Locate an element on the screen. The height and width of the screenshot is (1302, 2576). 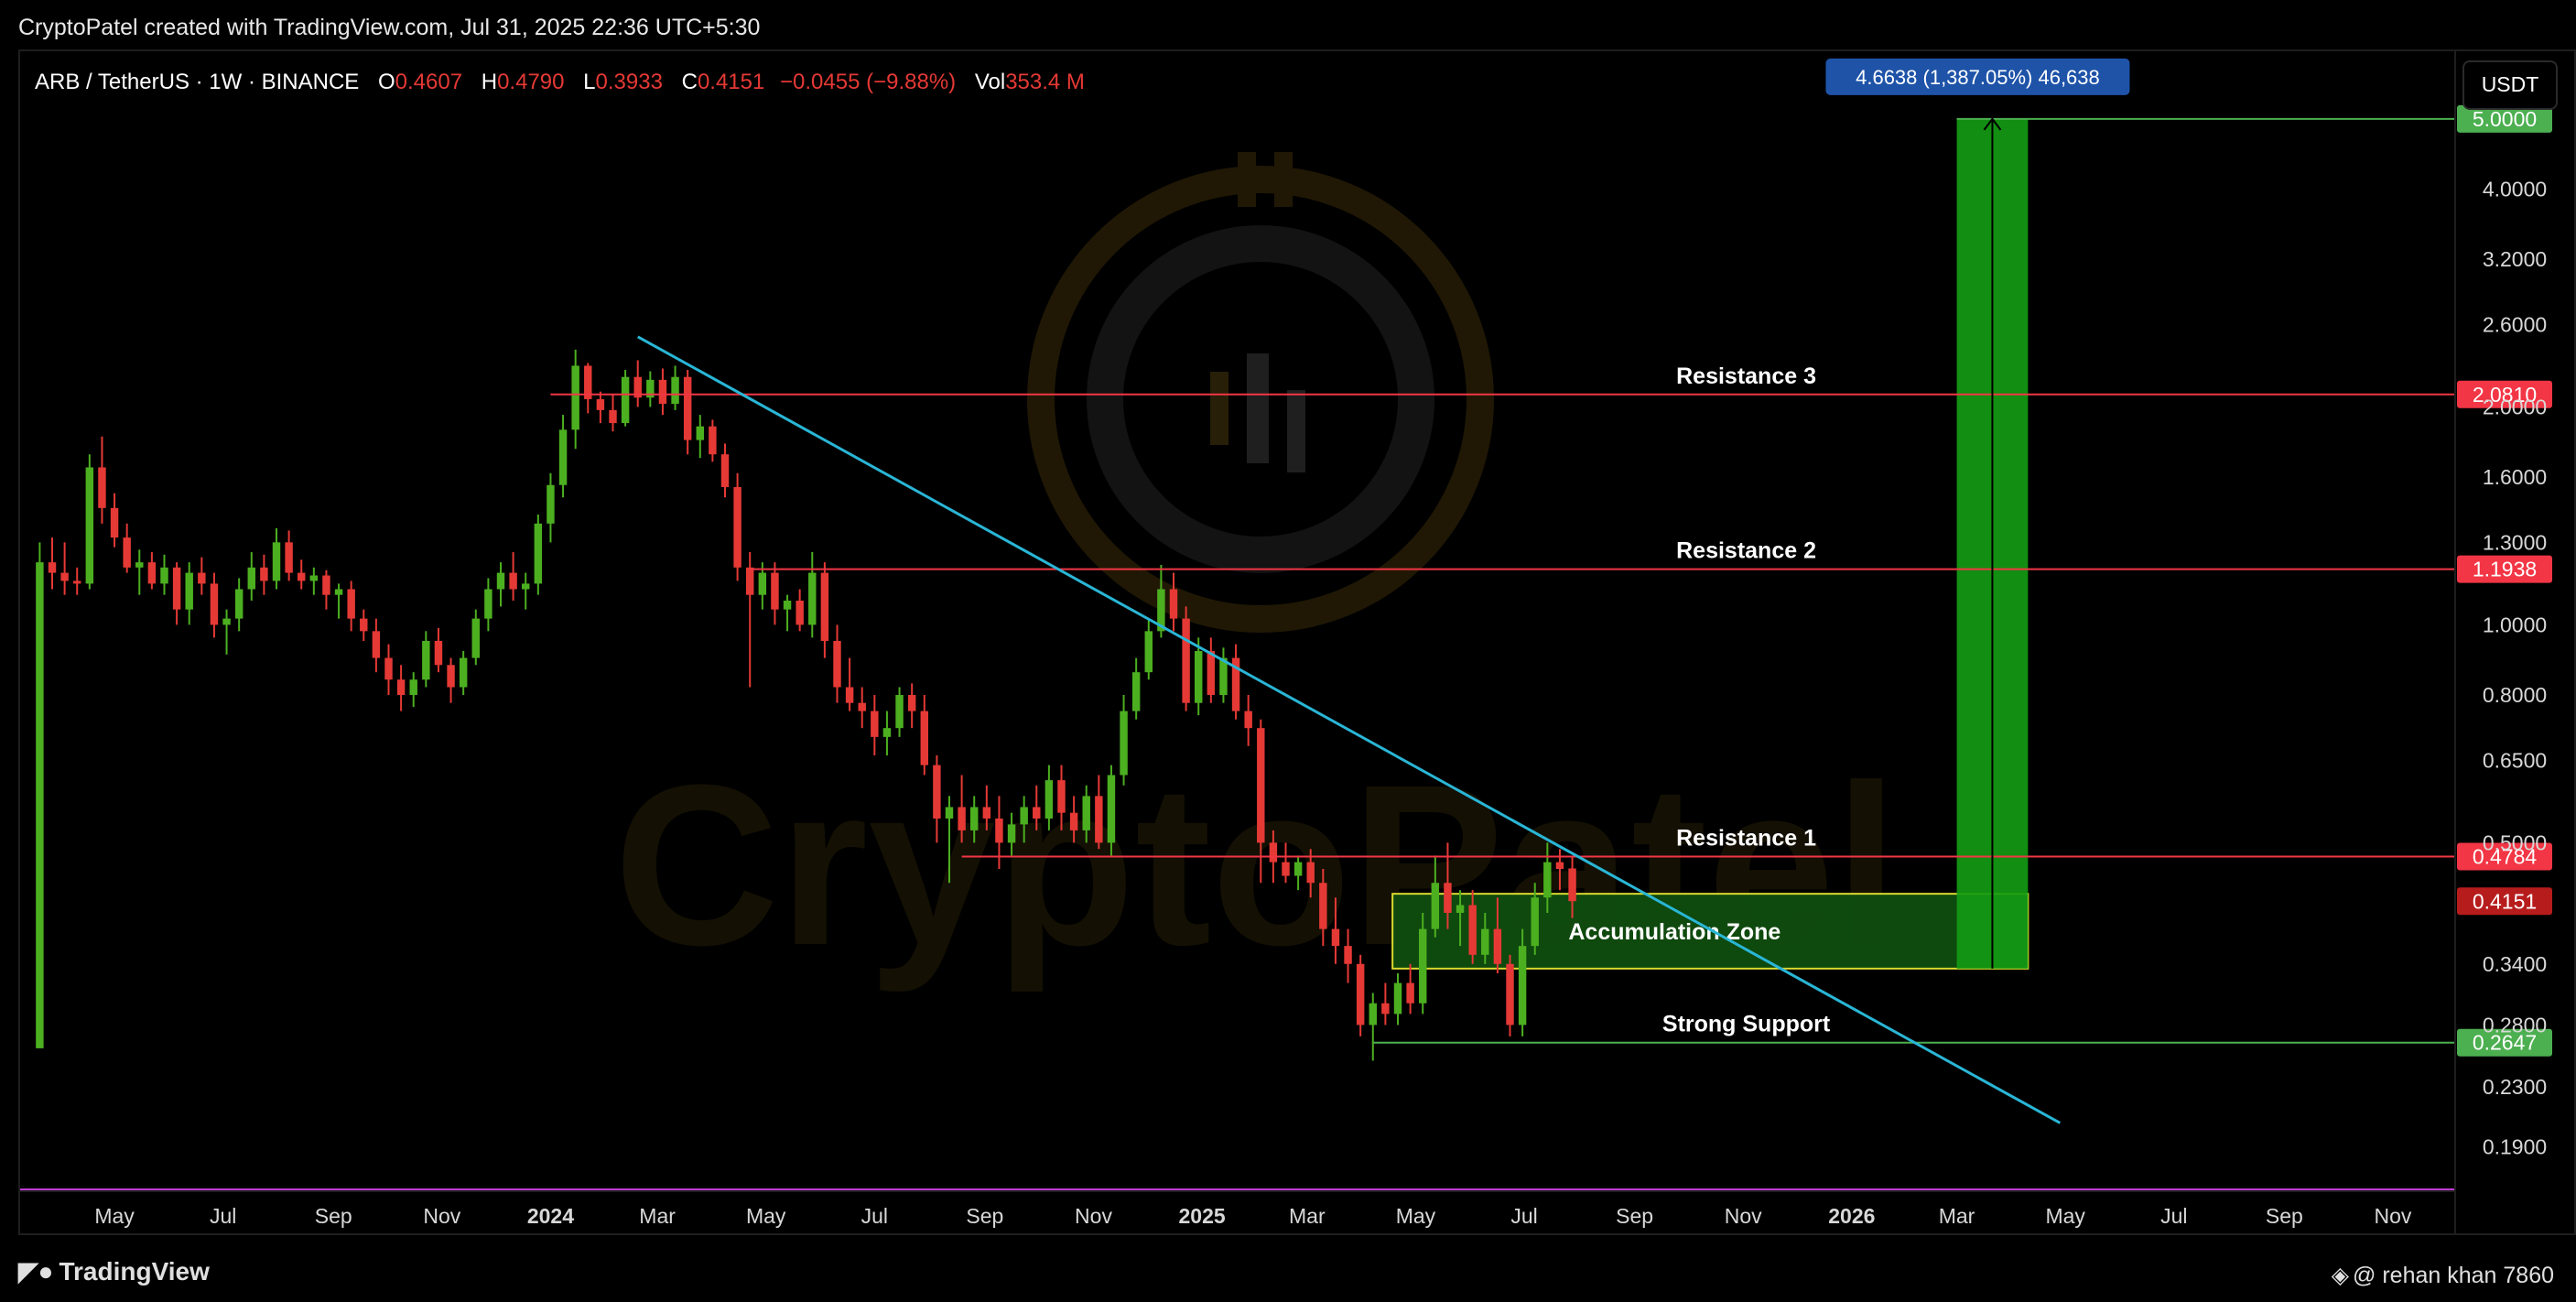
symbol-label: ARB / TetherUS · 1W · BINANCE is located at coordinates (198, 82).